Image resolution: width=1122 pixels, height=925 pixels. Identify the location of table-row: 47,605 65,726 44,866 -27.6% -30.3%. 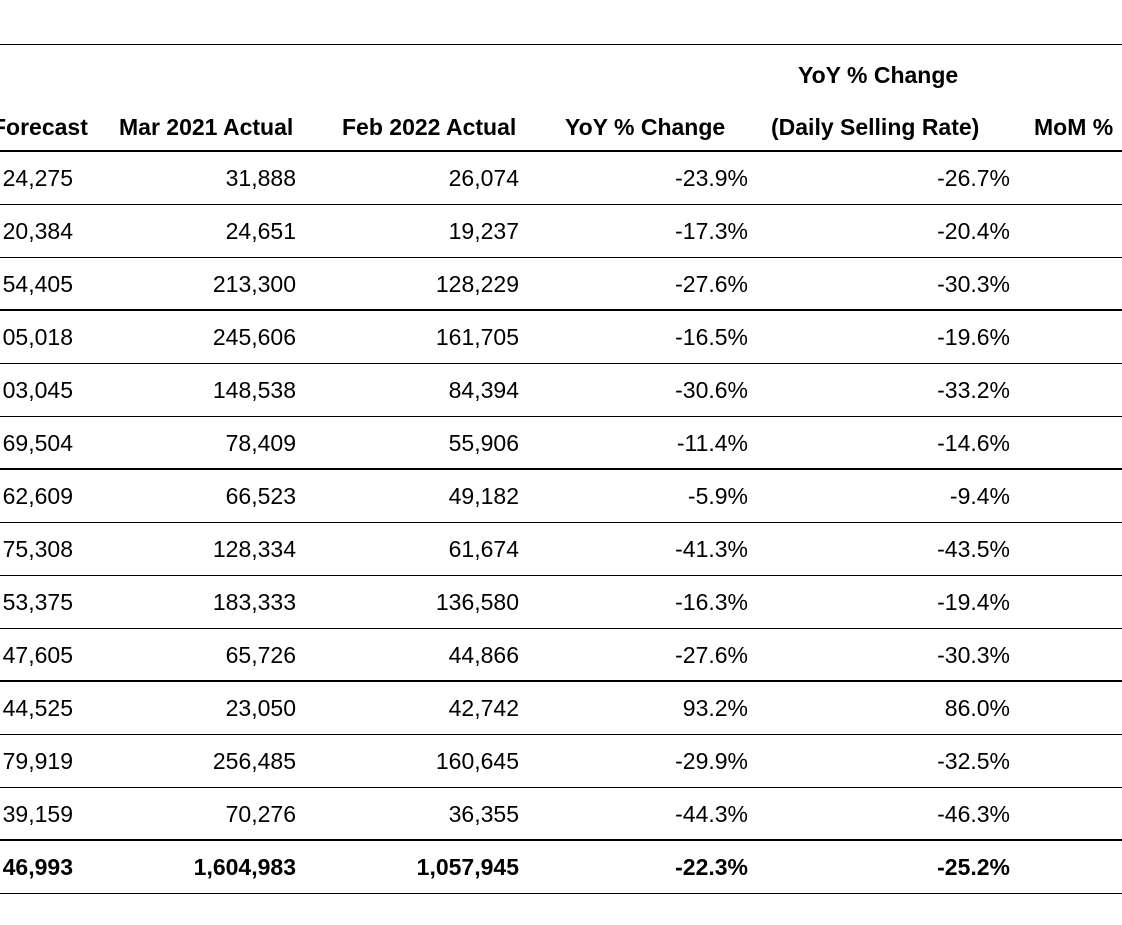
(561, 655).